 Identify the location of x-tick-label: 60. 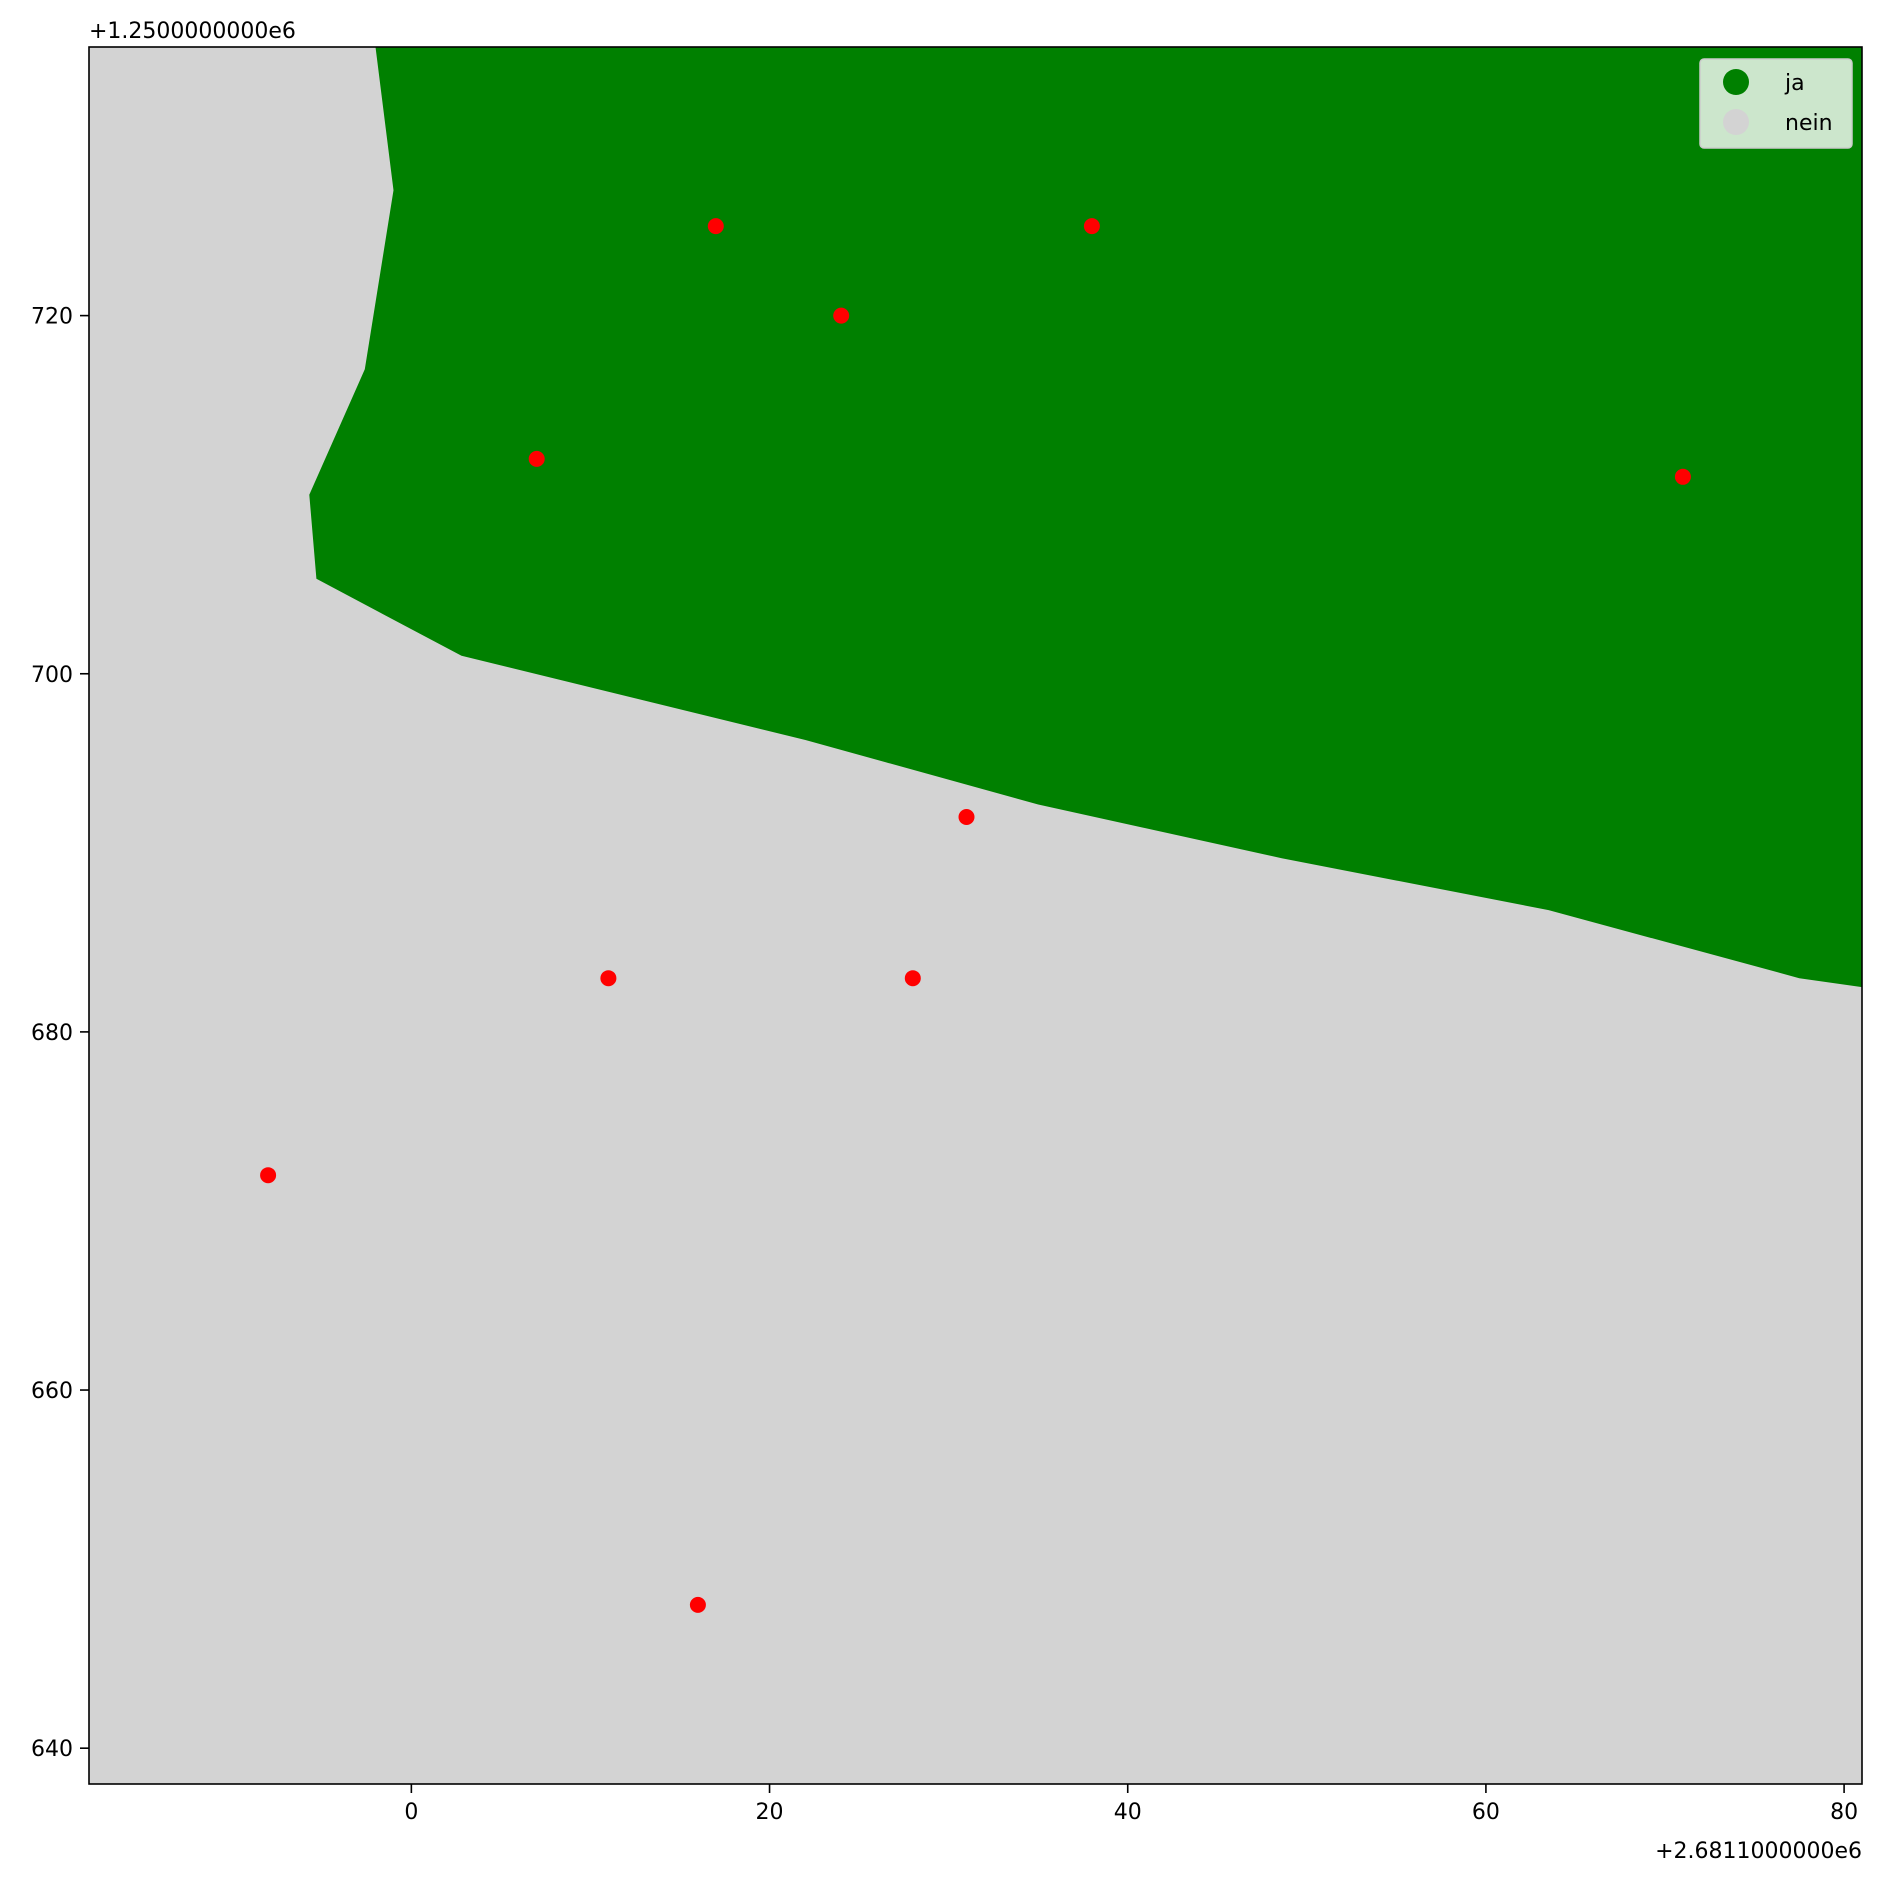
(1486, 1812).